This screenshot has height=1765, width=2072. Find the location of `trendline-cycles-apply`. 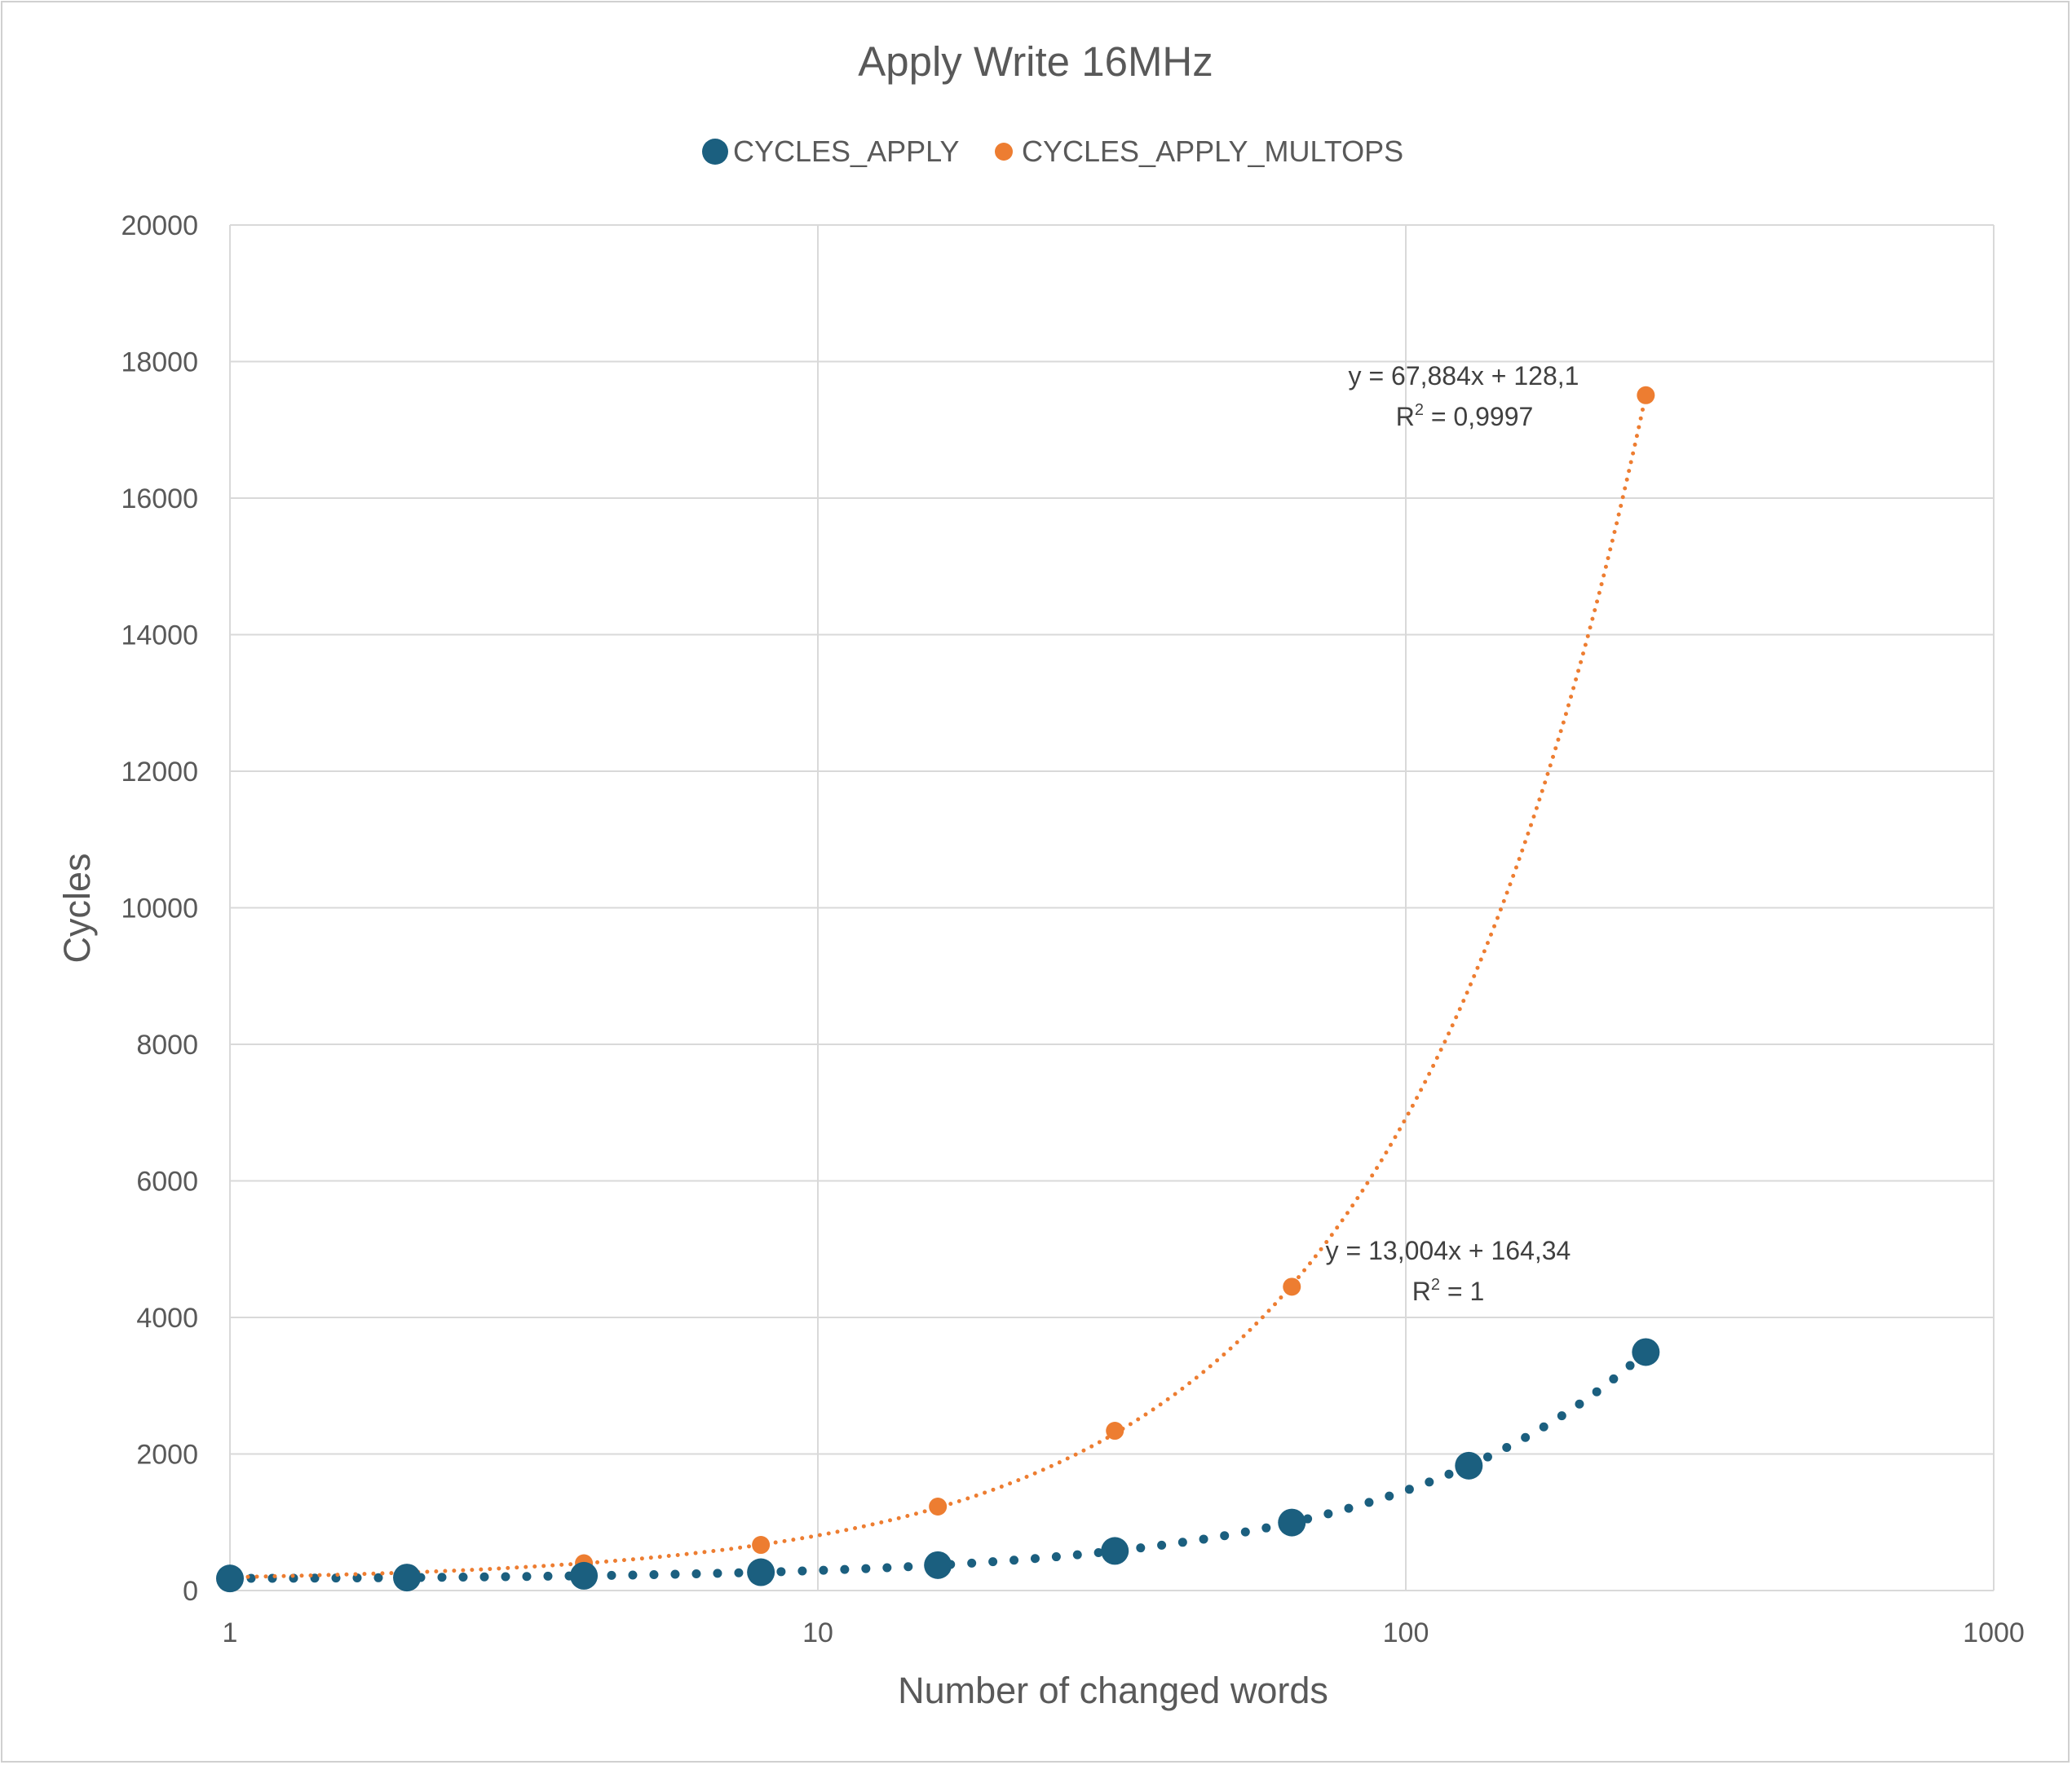

trendline-cycles-apply is located at coordinates (937, 1465).